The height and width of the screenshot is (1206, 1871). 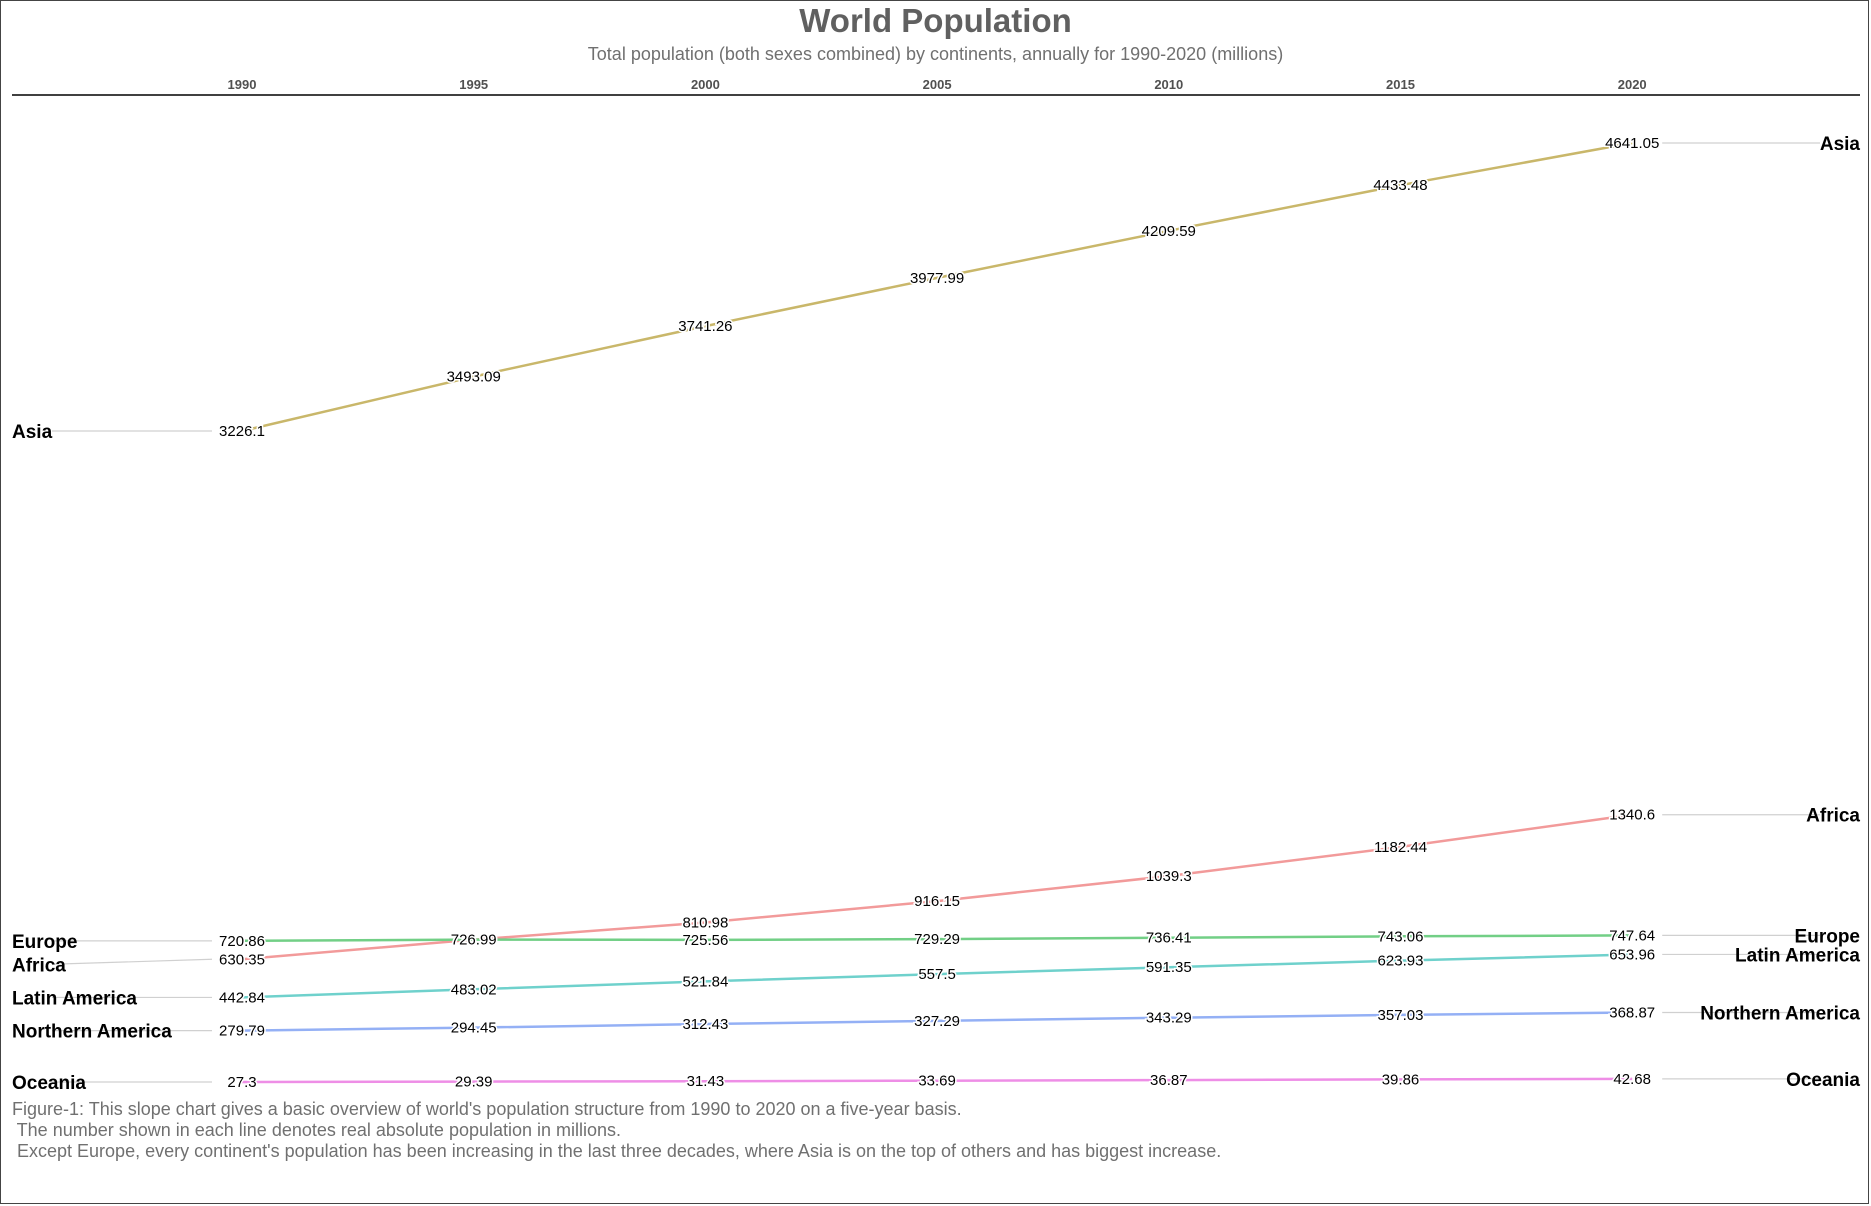 What do you see at coordinates (1401, 961) in the screenshot?
I see `value-label-latin-america-2015: 623.93` at bounding box center [1401, 961].